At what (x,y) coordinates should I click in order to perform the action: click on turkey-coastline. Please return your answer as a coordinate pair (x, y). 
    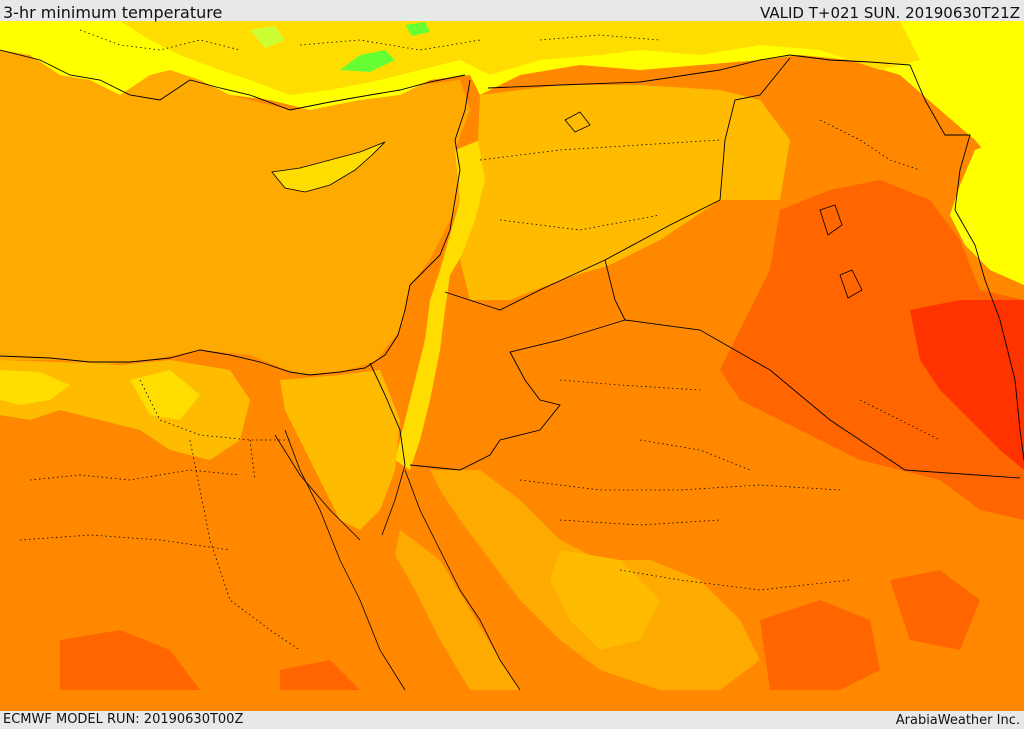
    Looking at the image, I should click on (233, 80).